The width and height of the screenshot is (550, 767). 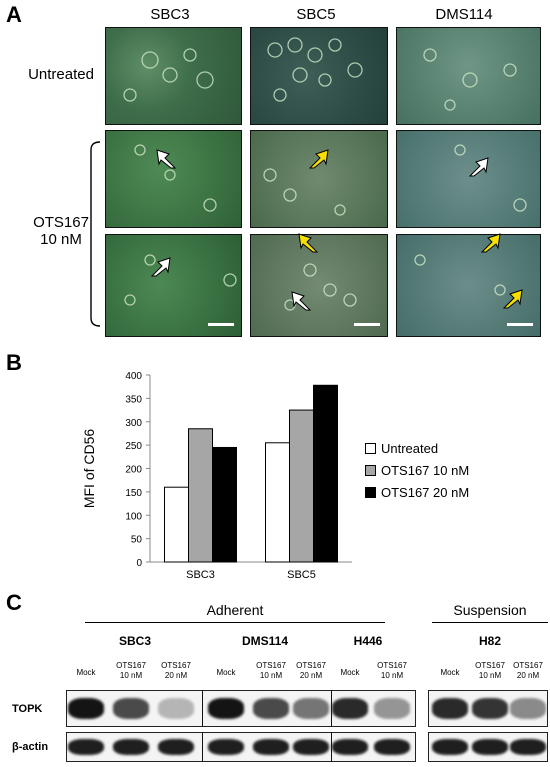 What do you see at coordinates (468, 76) in the screenshot?
I see `micrograph-dms114-untreated` at bounding box center [468, 76].